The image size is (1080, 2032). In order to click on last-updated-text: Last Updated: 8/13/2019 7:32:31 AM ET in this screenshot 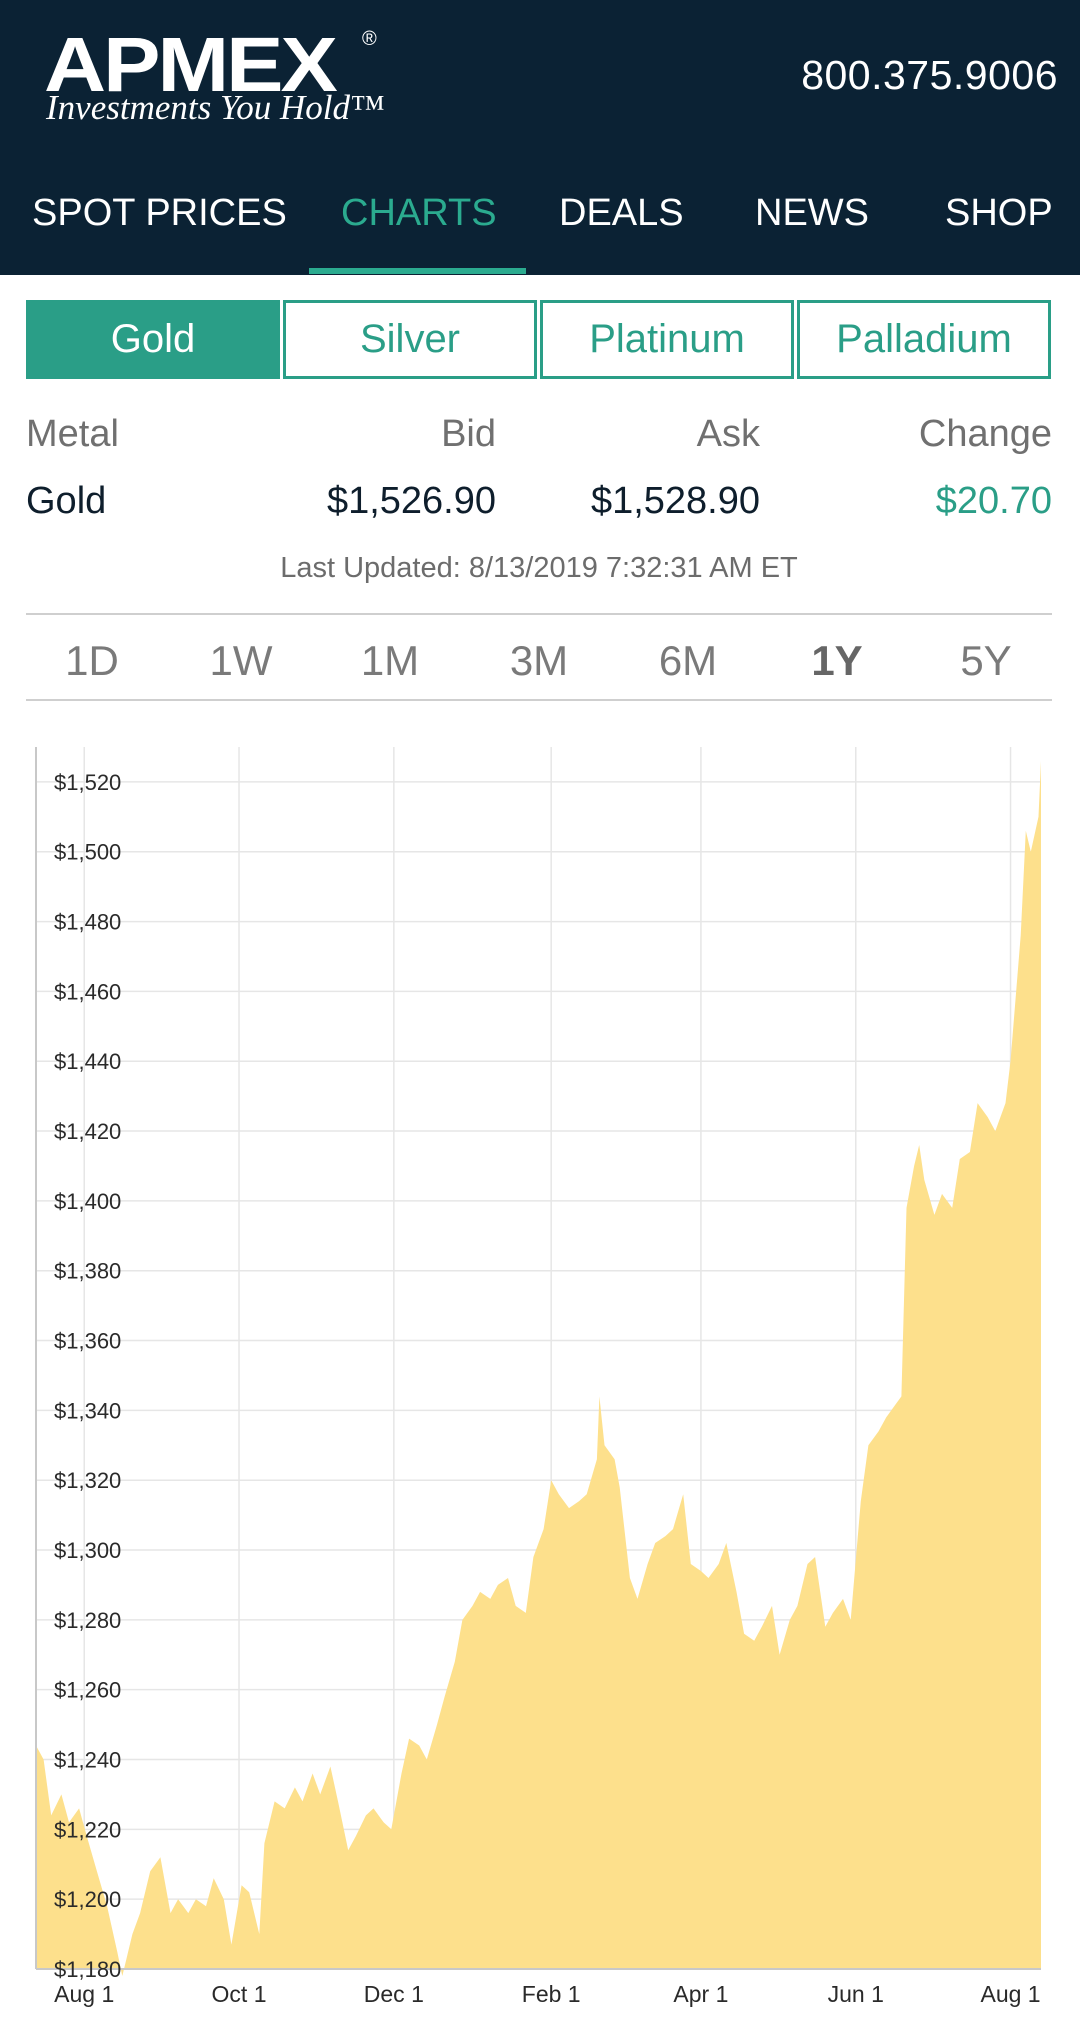, I will do `click(539, 568)`.